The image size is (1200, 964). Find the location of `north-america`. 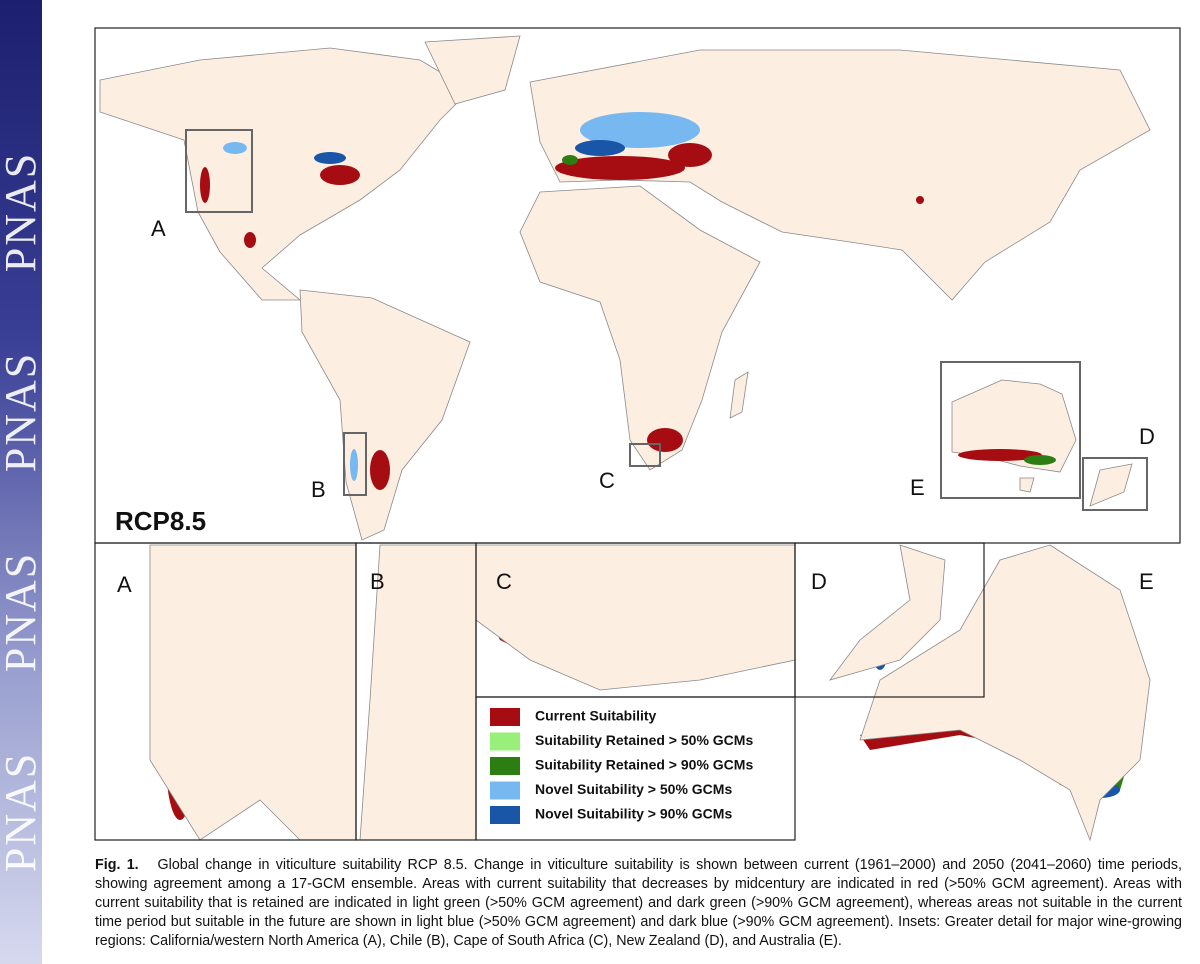

north-america is located at coordinates (285, 174).